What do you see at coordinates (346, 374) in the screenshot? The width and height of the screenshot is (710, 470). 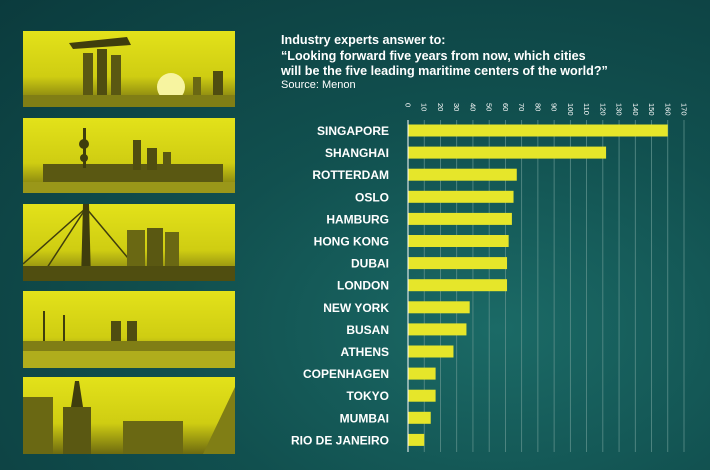 I see `category-label: COPENHAGEN` at bounding box center [346, 374].